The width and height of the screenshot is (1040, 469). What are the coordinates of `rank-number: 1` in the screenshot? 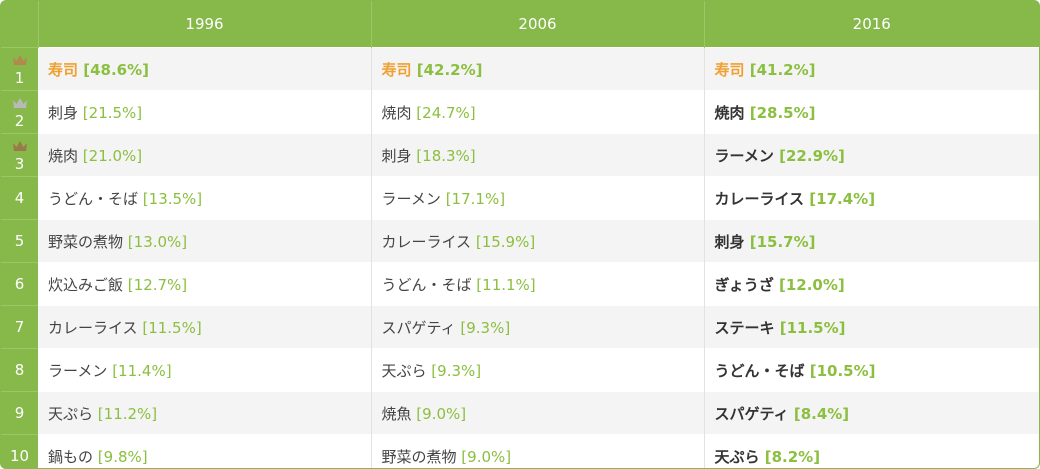 It's located at (19, 78).